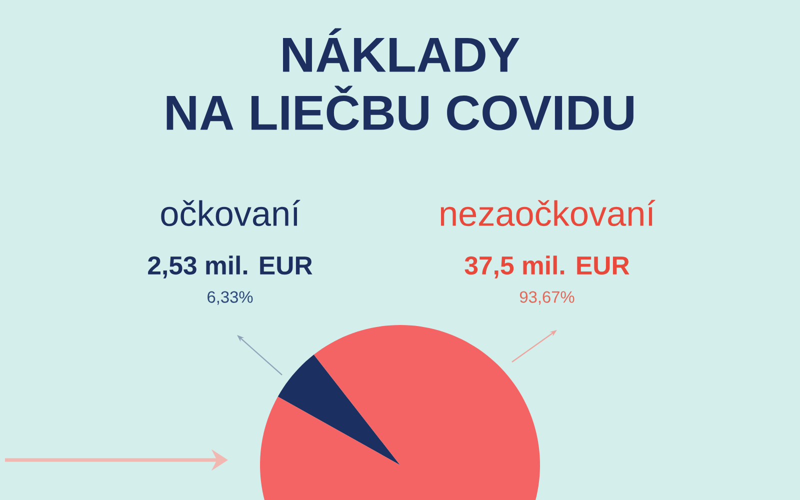 This screenshot has height=500, width=800. I want to click on data-label: 37,5 mil. EUR, so click(547, 267).